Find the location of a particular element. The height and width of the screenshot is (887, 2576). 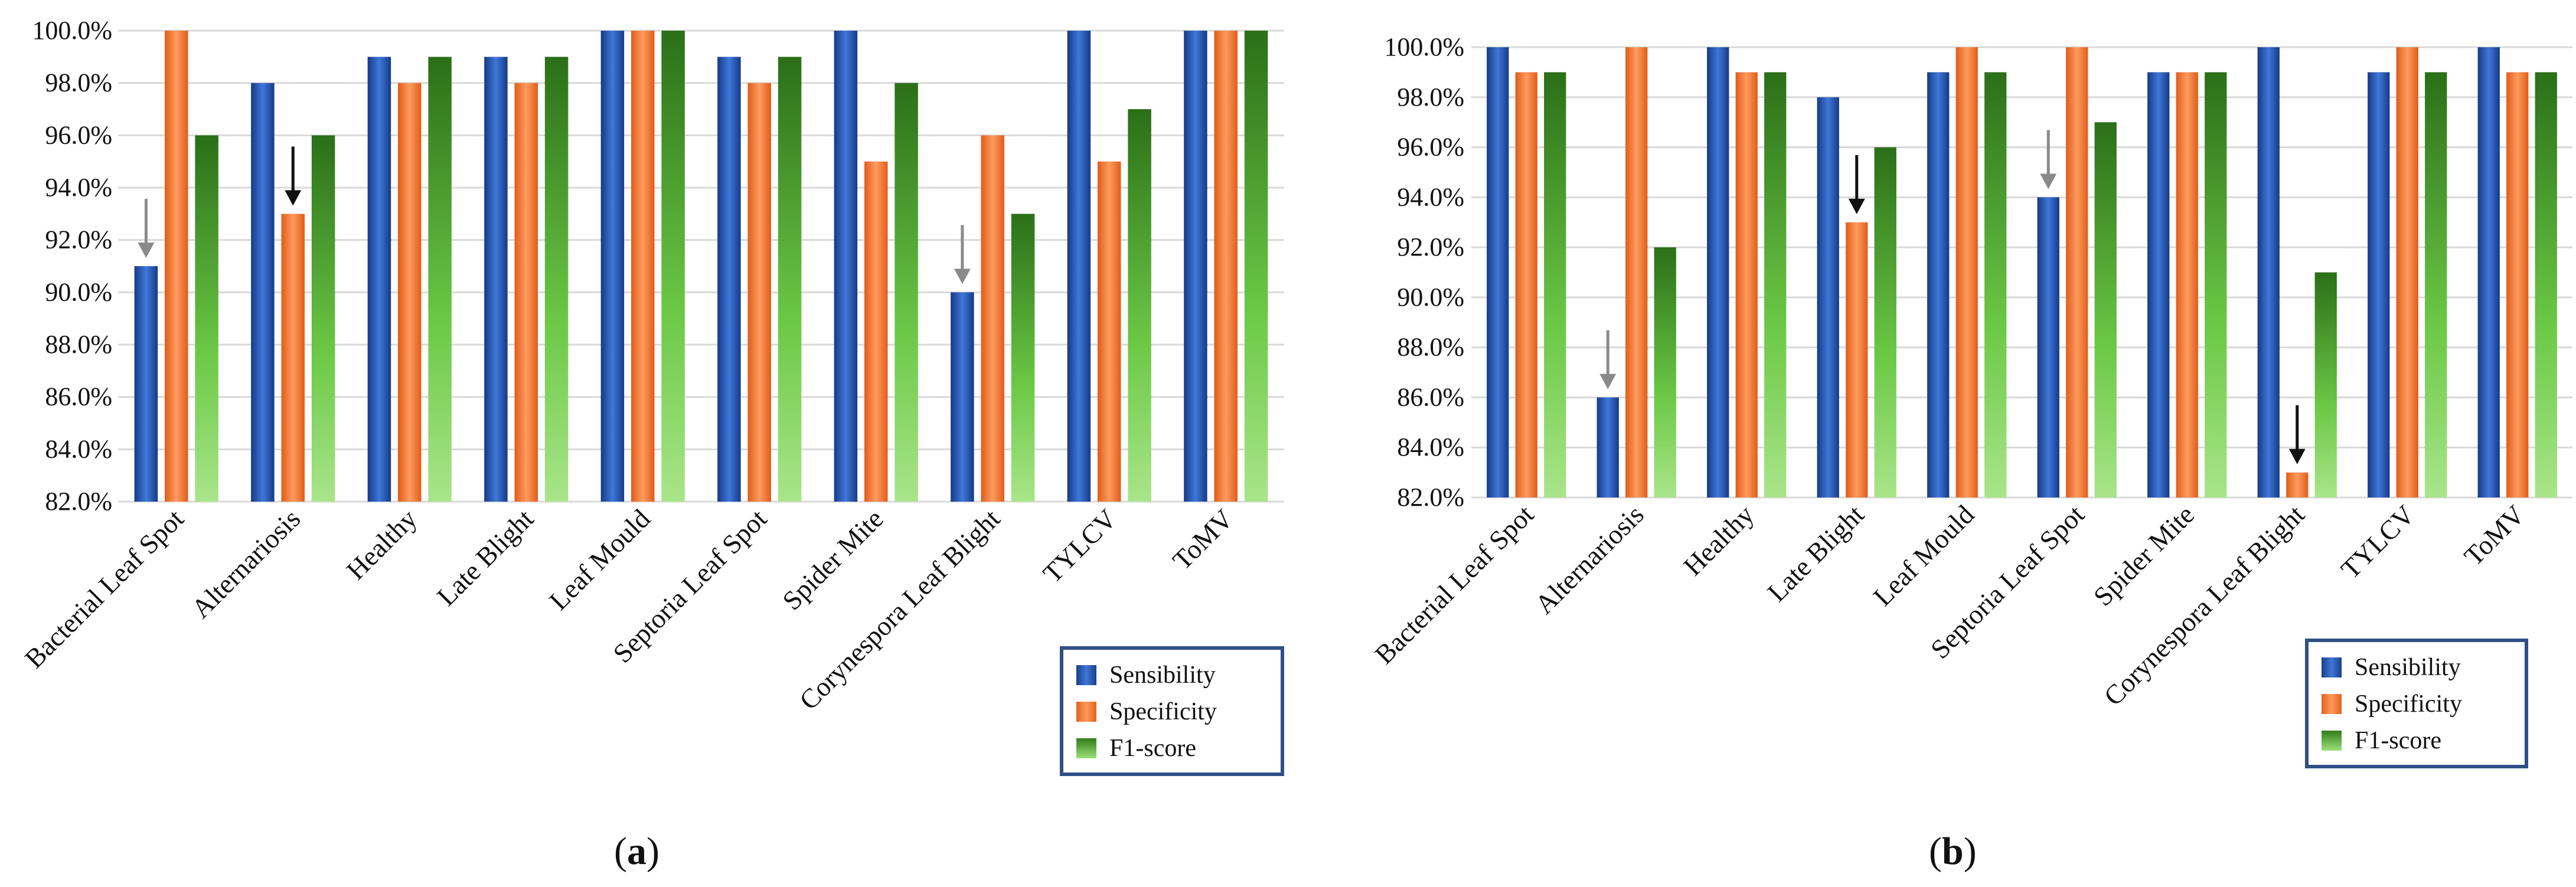

bar-specificity-alternariosis is located at coordinates (293, 358).